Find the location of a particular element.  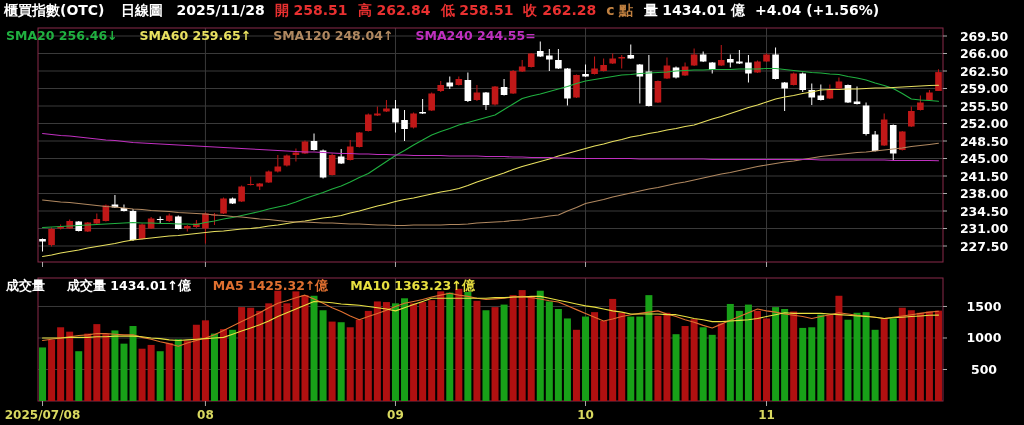

chart-title: 櫃買指數(OTC) is located at coordinates (54, 10).